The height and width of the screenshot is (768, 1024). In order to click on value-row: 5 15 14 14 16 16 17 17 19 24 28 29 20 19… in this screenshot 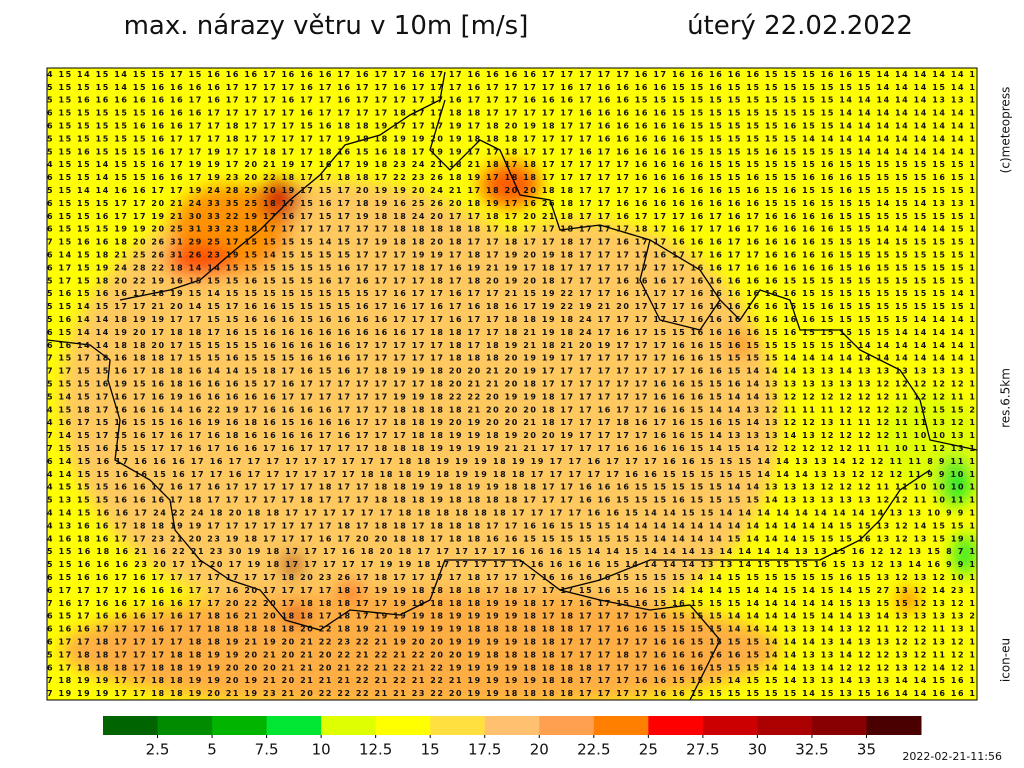, I will do `click(511, 190)`.